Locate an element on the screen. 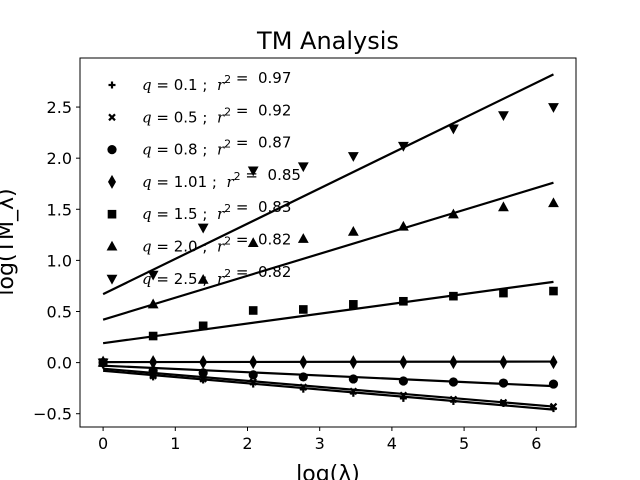  legend-entry-q-2.5: q = 2.5 ; r2 = 0.82 is located at coordinates (198, 275).